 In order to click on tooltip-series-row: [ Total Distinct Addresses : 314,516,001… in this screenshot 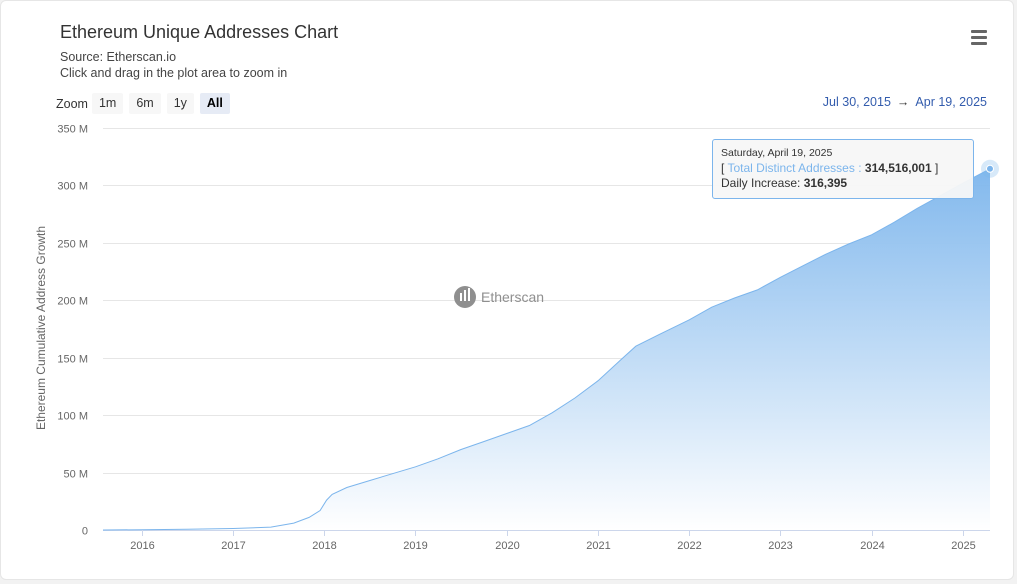, I will do `click(843, 168)`.